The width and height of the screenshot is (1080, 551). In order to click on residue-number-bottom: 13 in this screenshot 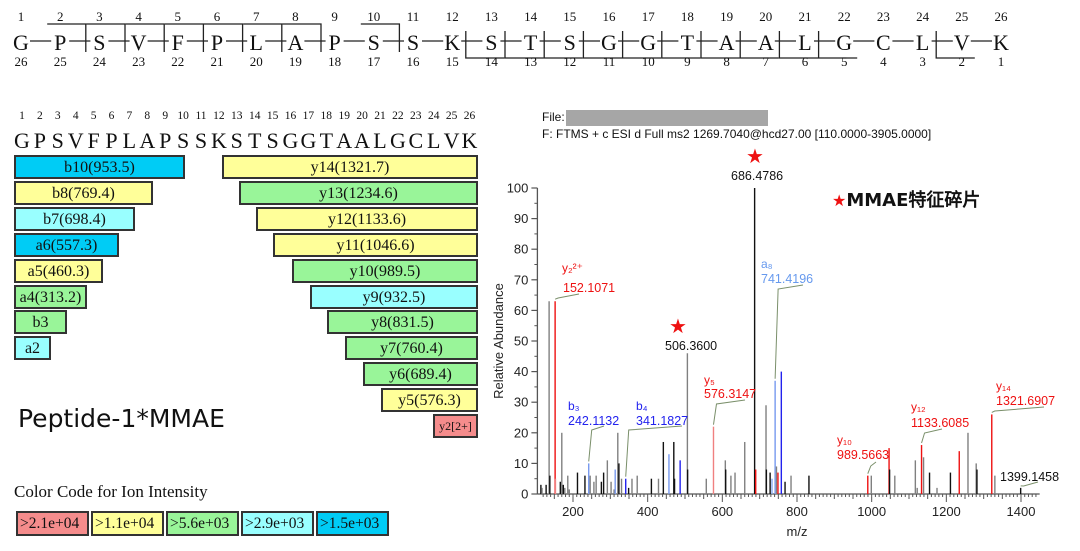, I will do `click(531, 61)`.